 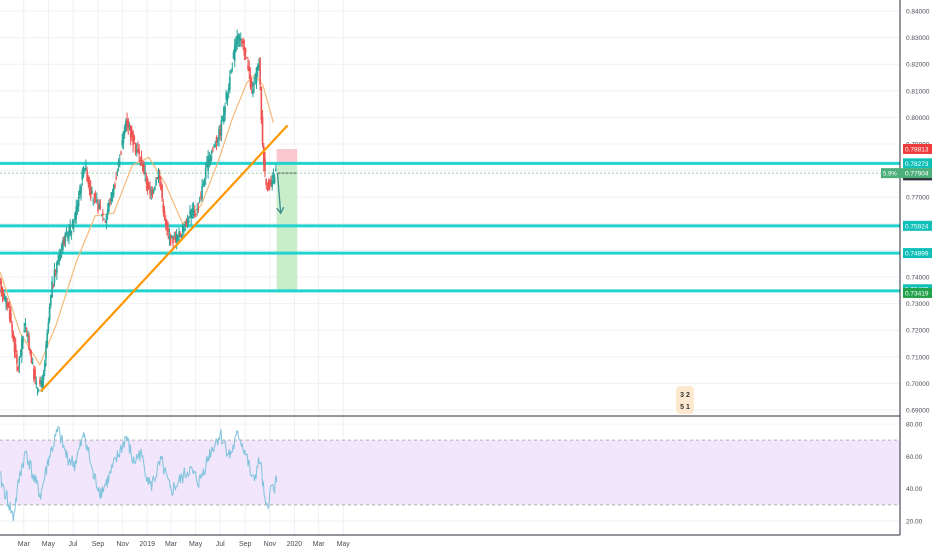 I want to click on level-2-price-label-bg, so click(x=917, y=253).